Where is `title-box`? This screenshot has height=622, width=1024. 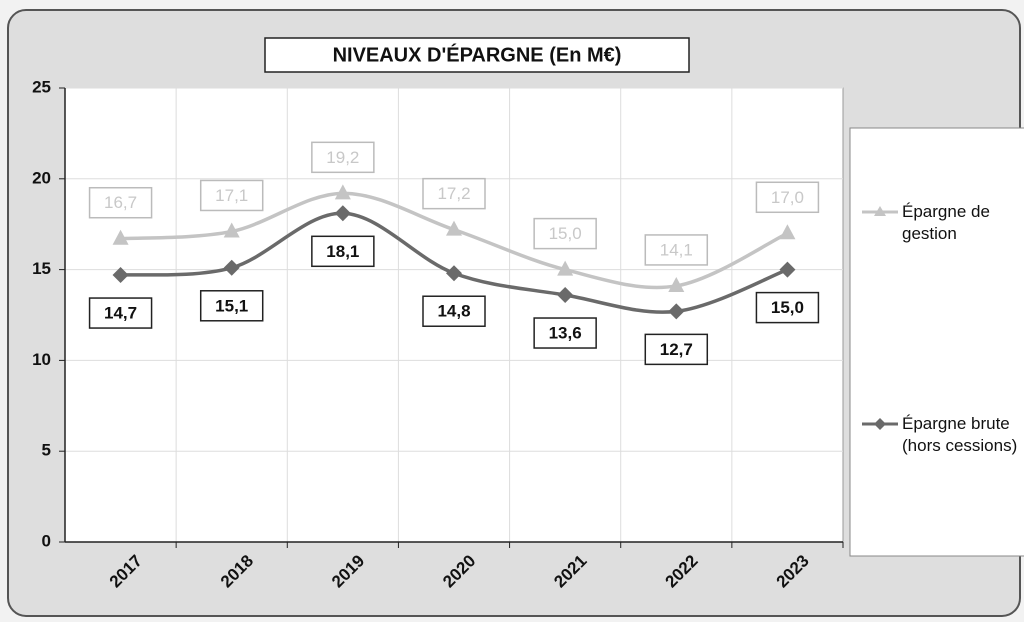
title-box is located at coordinates (477, 55).